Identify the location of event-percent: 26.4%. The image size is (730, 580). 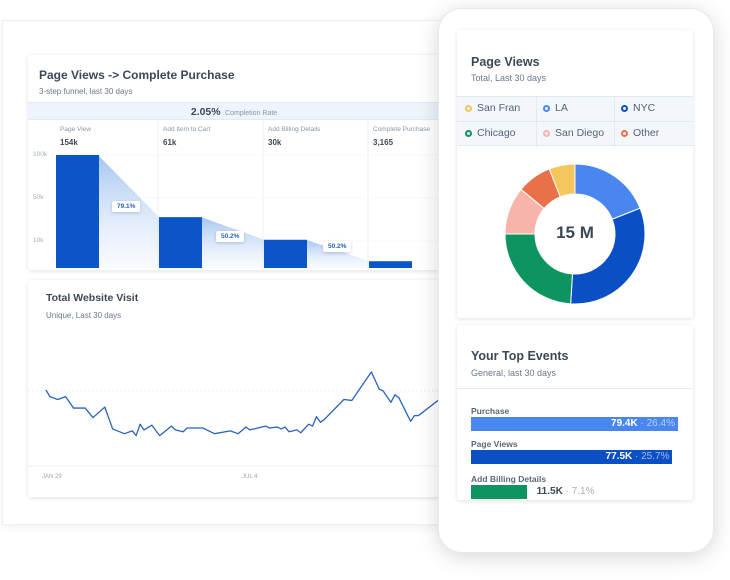
(660, 423).